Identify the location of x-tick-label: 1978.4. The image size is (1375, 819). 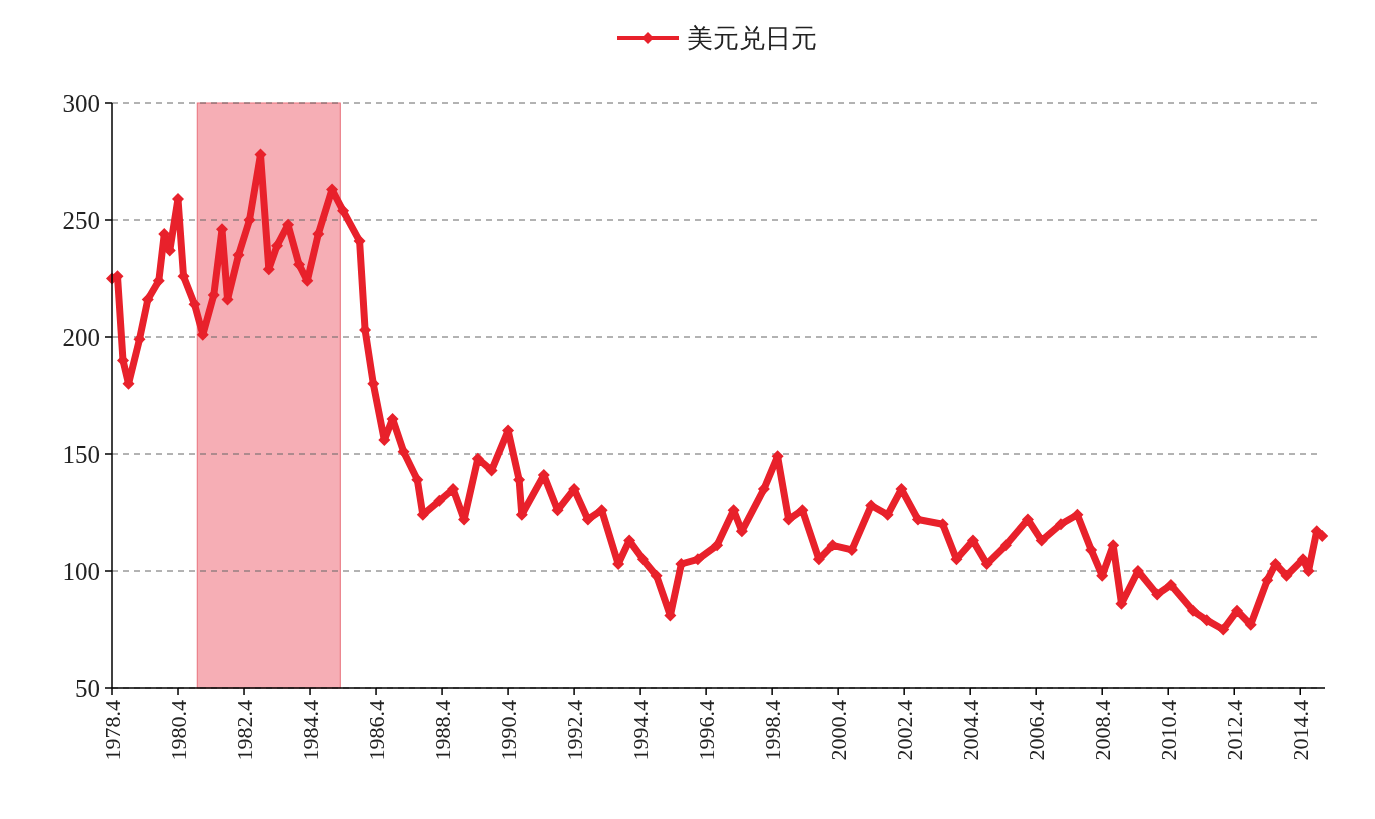
(112, 730).